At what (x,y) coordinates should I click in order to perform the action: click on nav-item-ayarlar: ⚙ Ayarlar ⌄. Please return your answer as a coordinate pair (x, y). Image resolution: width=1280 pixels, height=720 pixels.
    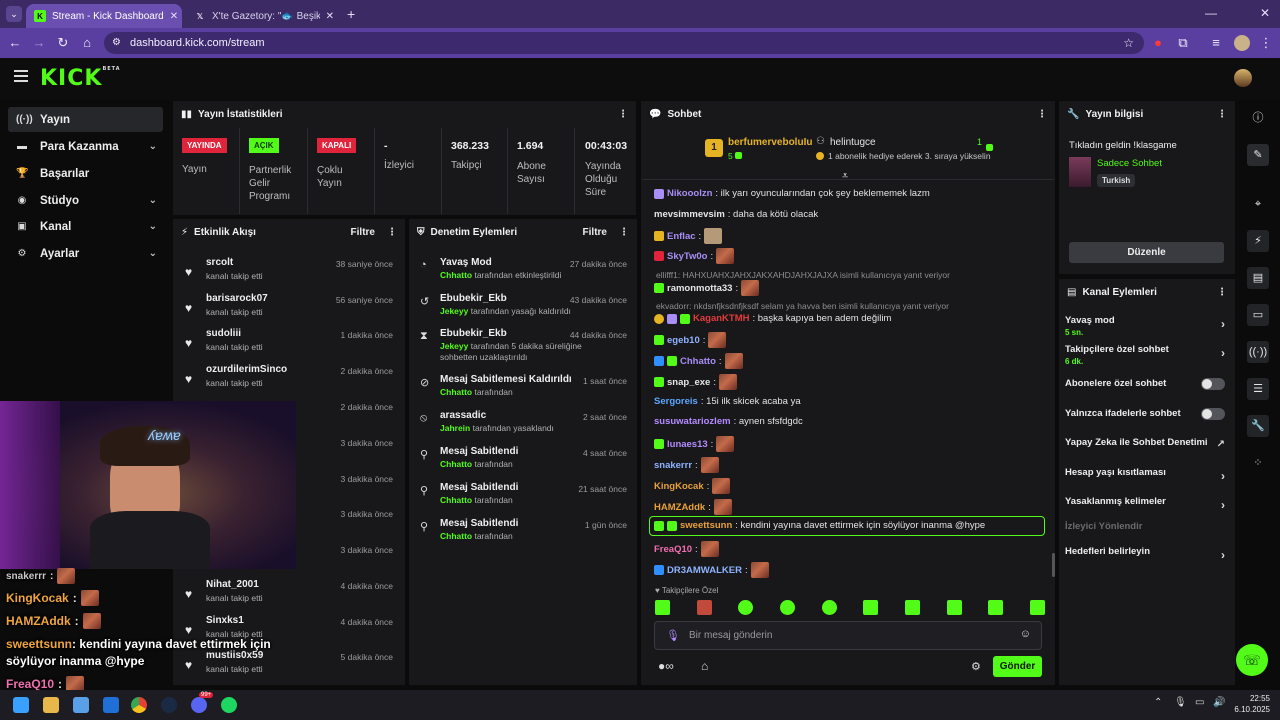
    Looking at the image, I should click on (85, 253).